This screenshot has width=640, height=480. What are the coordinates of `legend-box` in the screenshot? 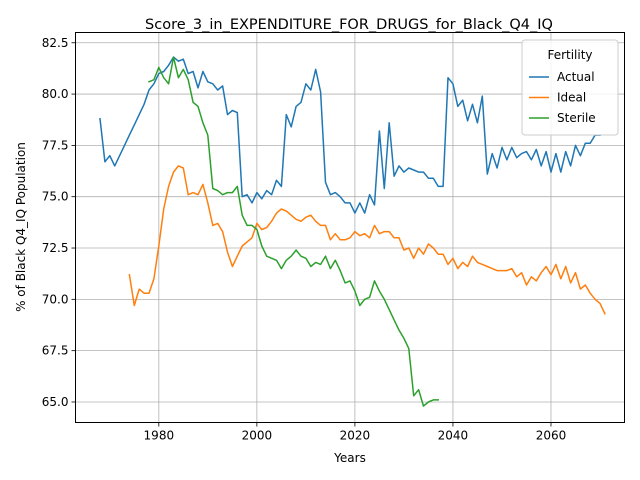 It's located at (570, 87).